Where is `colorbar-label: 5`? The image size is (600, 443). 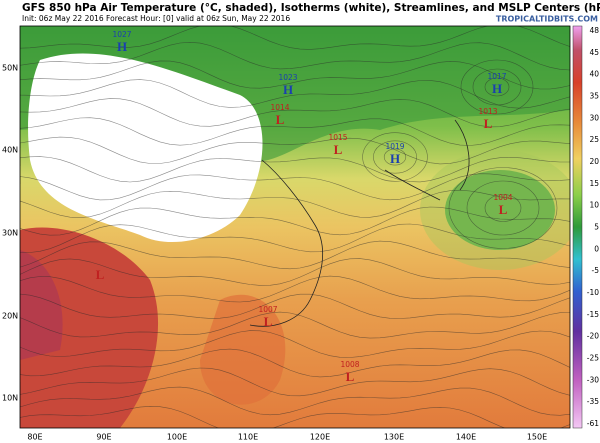
colorbar-label: 5 is located at coordinates (596, 227).